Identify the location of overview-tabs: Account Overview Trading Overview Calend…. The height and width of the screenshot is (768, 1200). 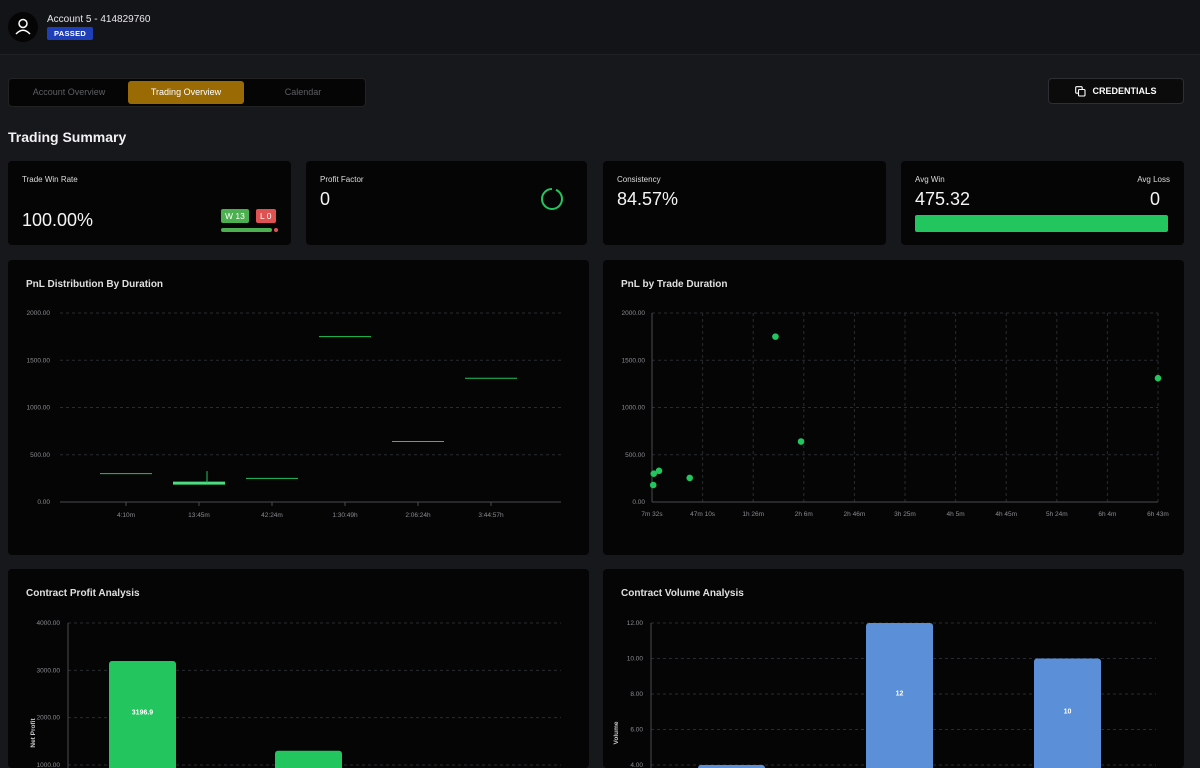
(187, 92).